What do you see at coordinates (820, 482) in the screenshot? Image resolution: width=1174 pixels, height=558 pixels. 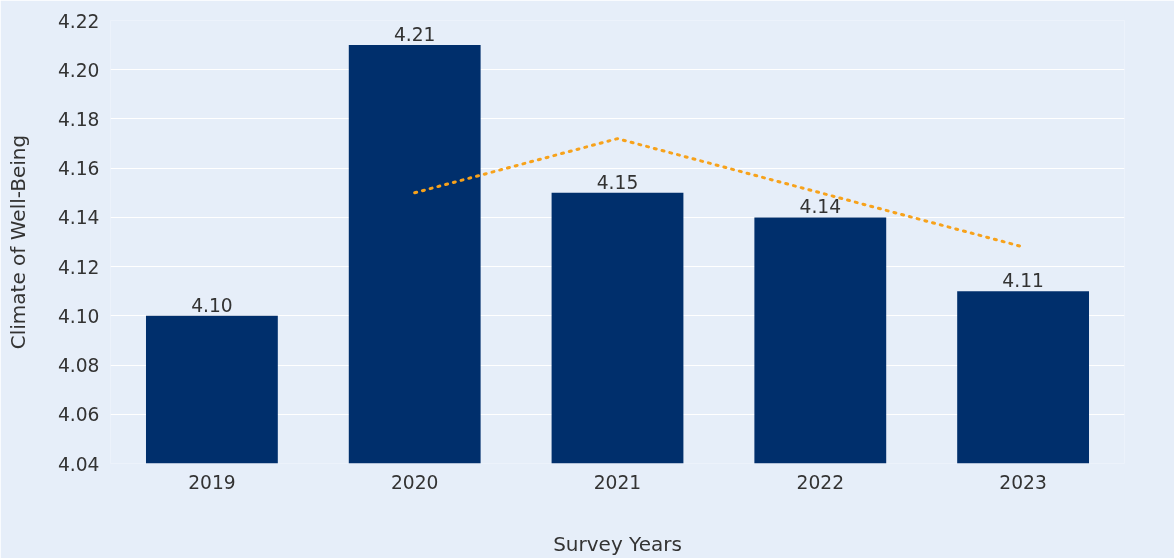 I see `x-tick-label: 2022` at bounding box center [820, 482].